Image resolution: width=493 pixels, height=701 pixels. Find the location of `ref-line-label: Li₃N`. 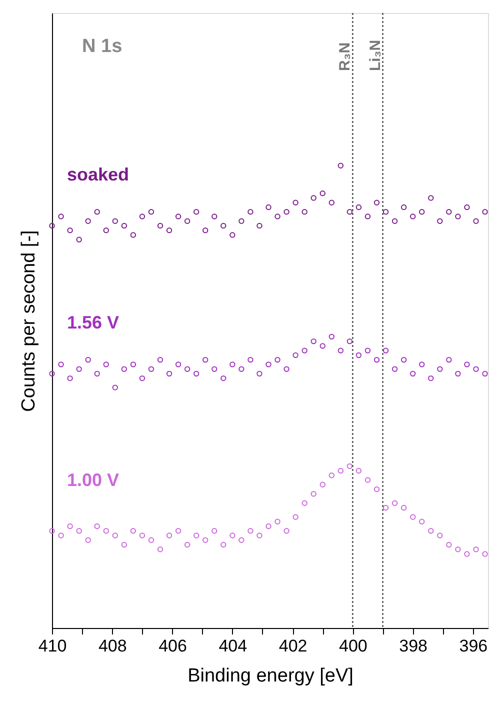

ref-line-label: Li₃N is located at coordinates (375, 55).